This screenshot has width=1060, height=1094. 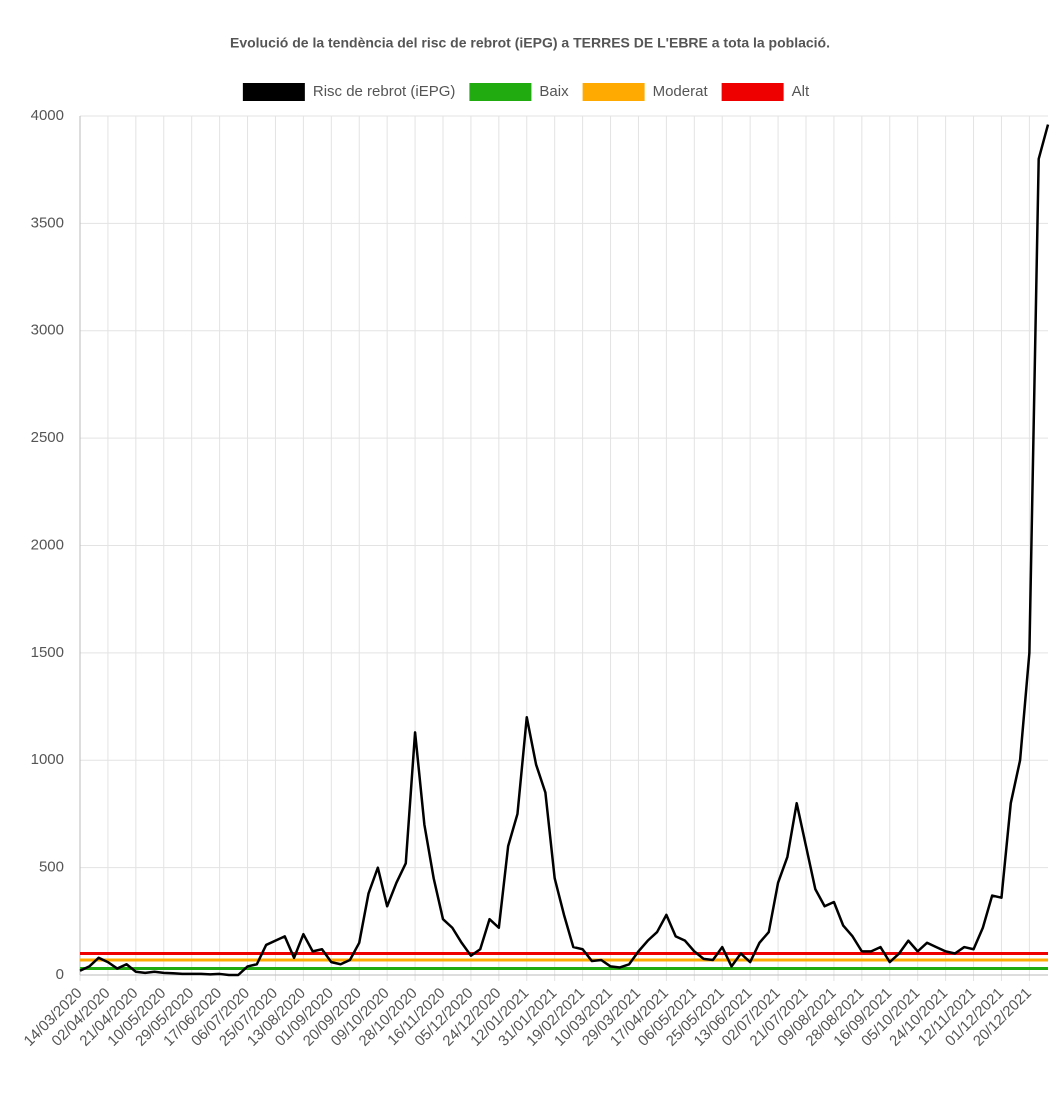 What do you see at coordinates (60, 974) in the screenshot?
I see `y-tick-label: 0` at bounding box center [60, 974].